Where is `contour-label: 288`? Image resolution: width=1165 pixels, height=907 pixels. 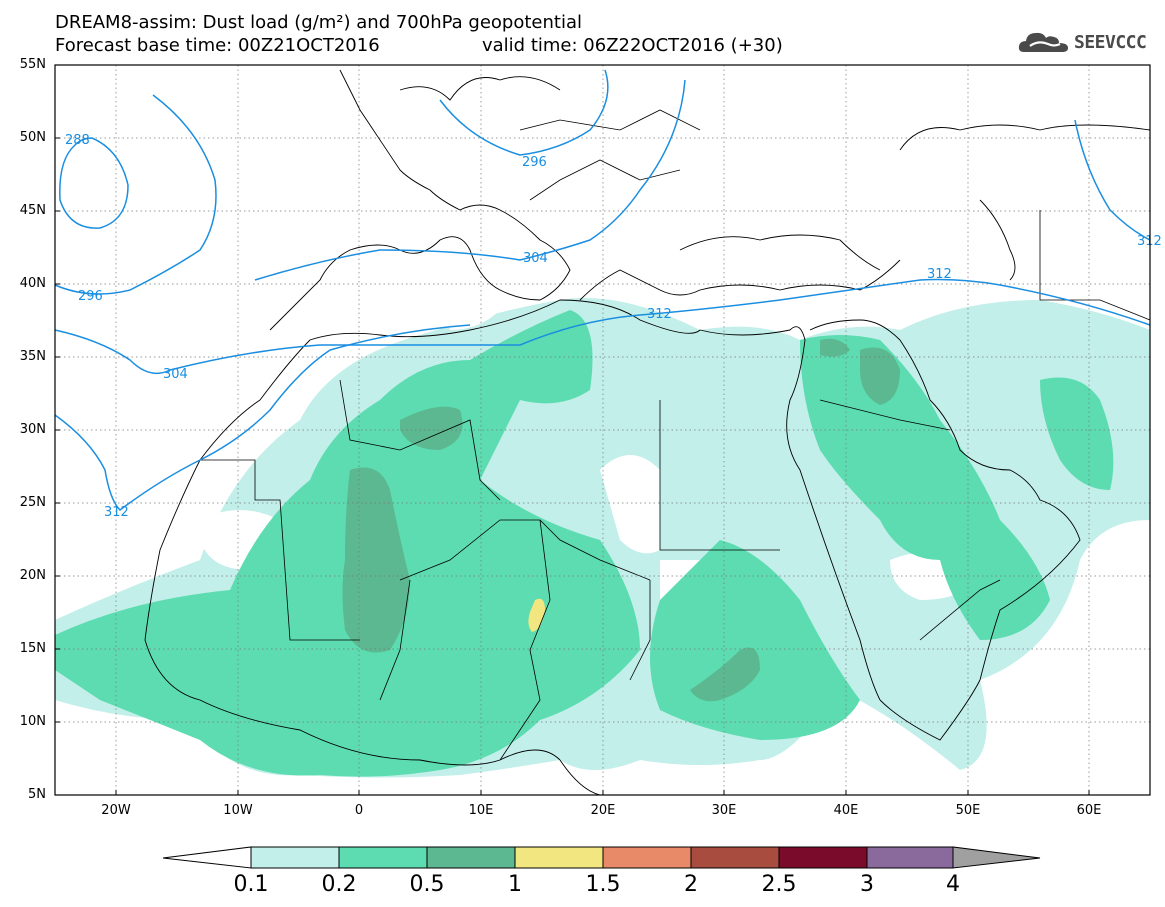 contour-label: 288 is located at coordinates (77, 140).